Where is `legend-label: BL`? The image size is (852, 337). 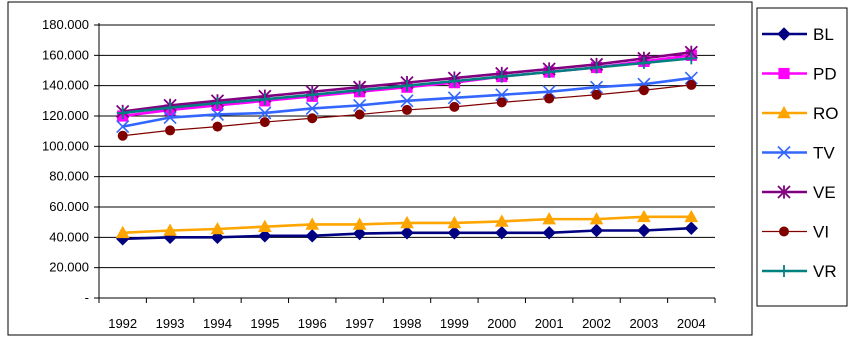
legend-label: BL is located at coordinates (823, 34).